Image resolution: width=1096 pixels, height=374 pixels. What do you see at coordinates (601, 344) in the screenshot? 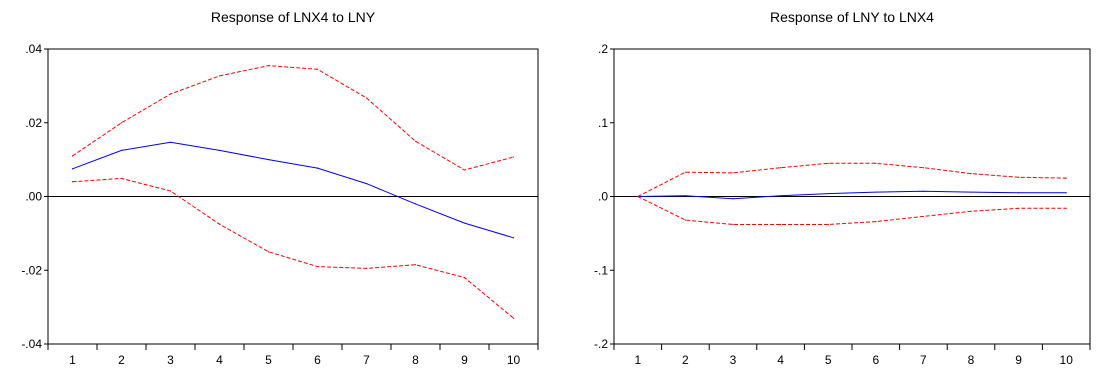
I see `y-tick-label: -.2` at bounding box center [601, 344].